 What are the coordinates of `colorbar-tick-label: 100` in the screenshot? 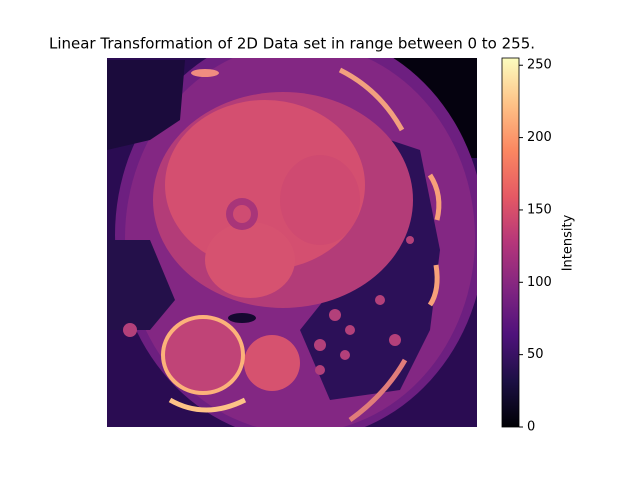 It's located at (539, 282).